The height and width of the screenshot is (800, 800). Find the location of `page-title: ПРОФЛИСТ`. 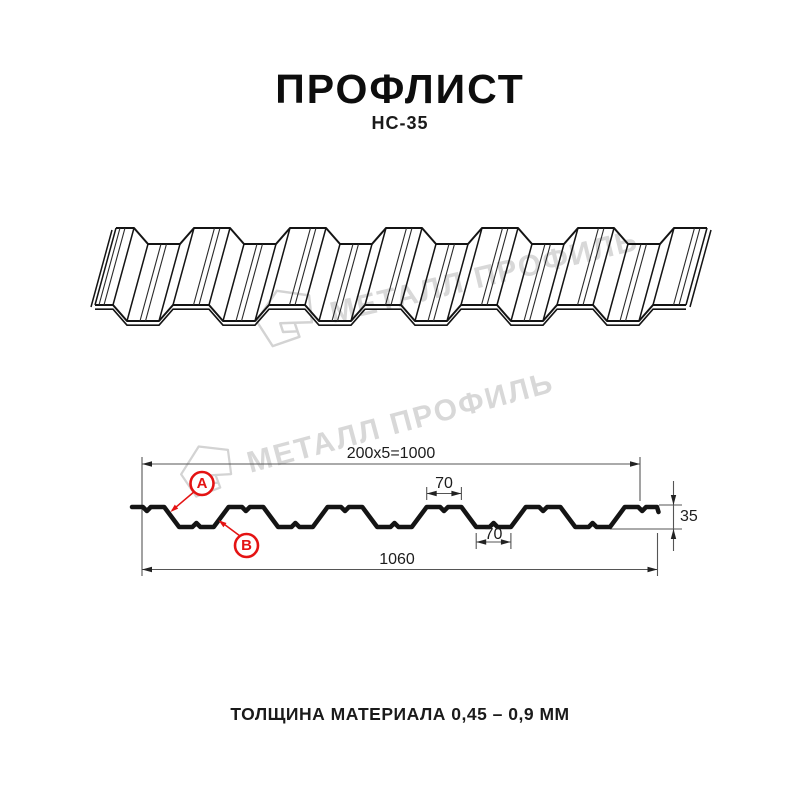

page-title: ПРОФЛИСТ is located at coordinates (400, 89).